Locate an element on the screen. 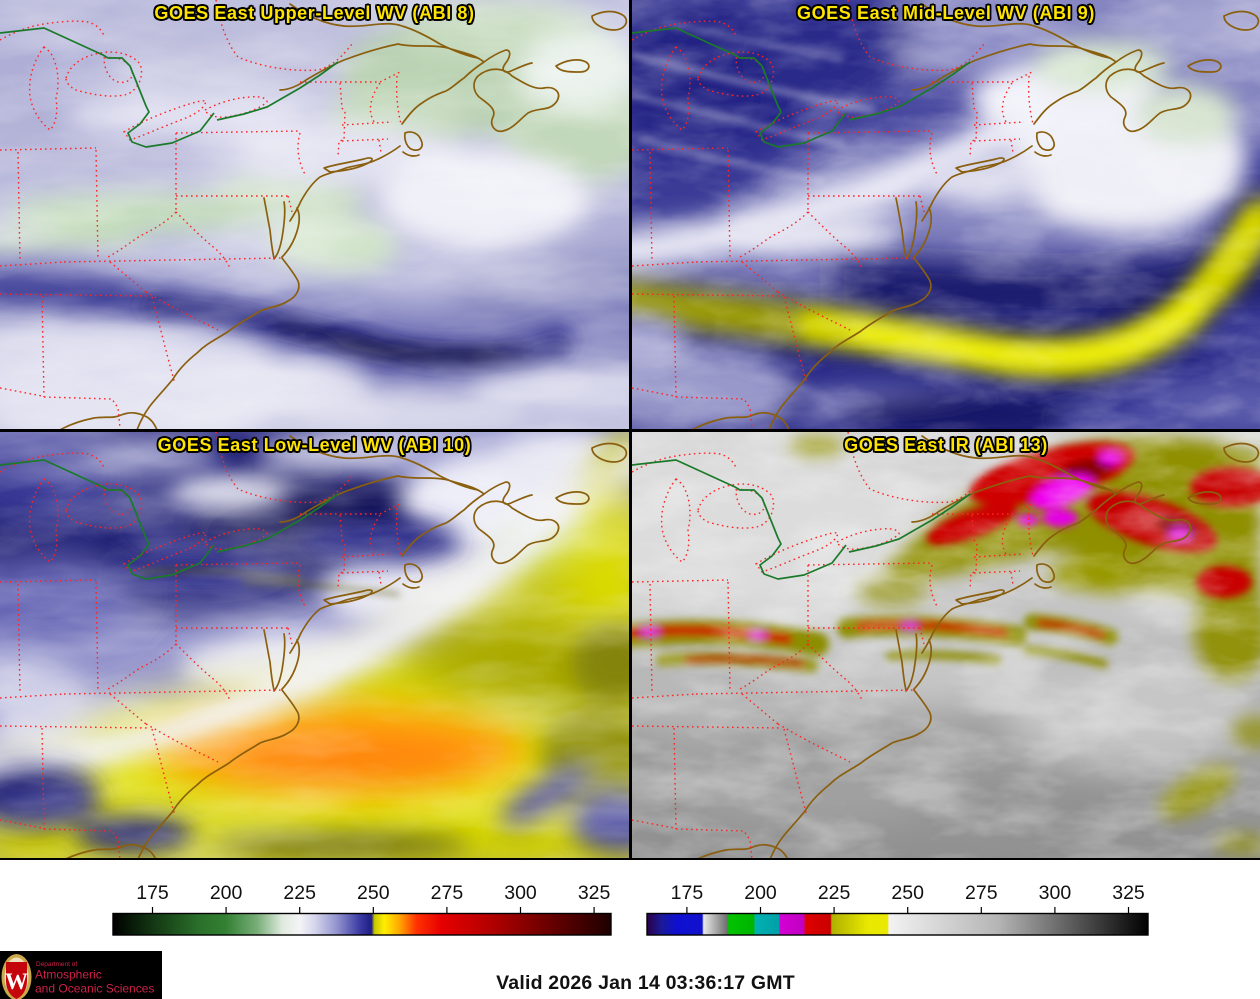 This screenshot has height=999, width=1260. svg-text: W is located at coordinates (16, 981).